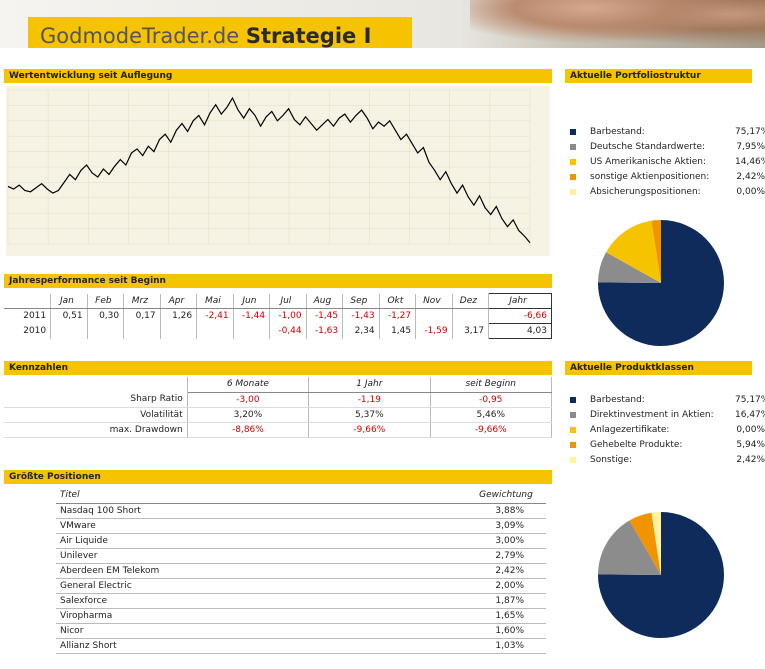 The width and height of the screenshot is (765, 669). I want to click on header-portfolio: Aktuelle Portfoliostruktur, so click(658, 76).